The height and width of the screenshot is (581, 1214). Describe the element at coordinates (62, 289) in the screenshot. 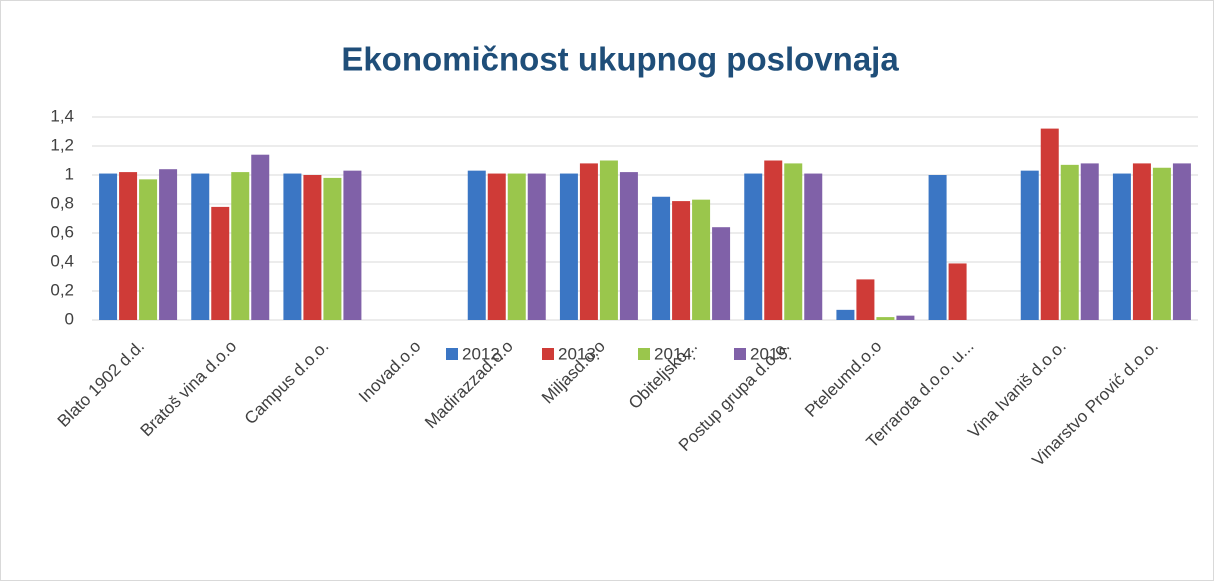

I see `y-tick-label: 0,2` at that location.